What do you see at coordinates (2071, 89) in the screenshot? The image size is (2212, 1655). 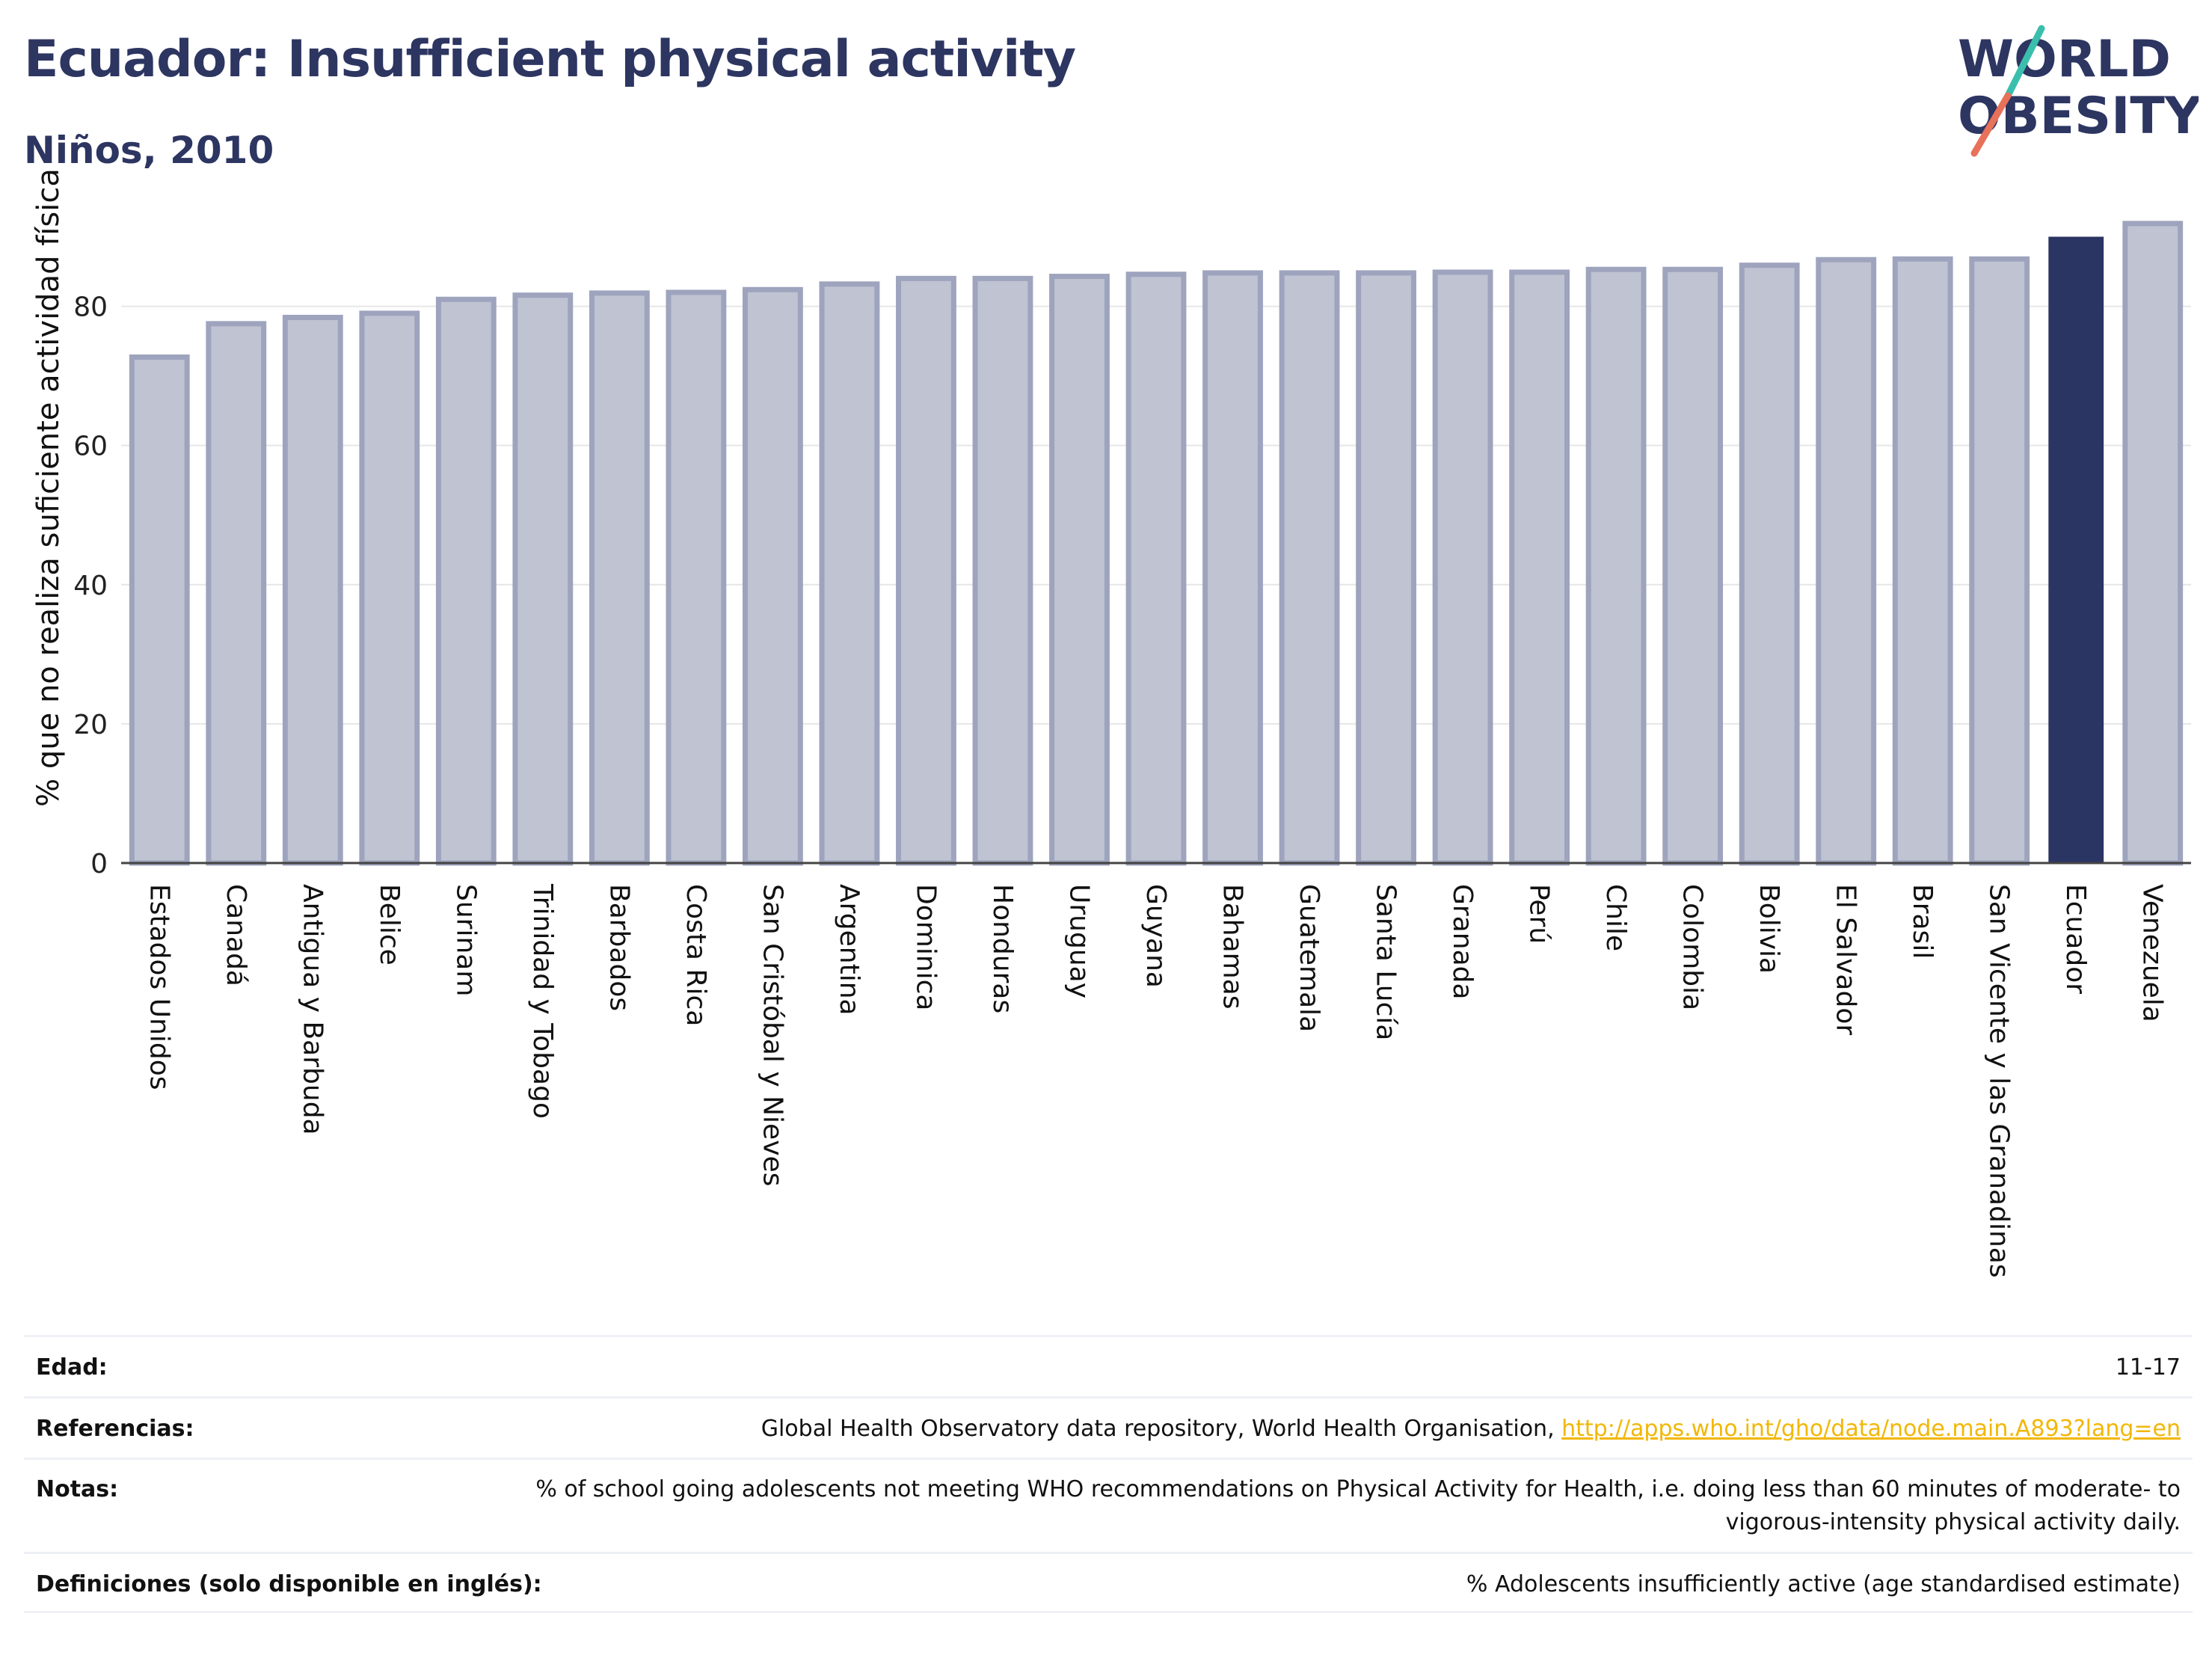 I see `world-obesity-logo: WORLD OBESITY` at bounding box center [2071, 89].